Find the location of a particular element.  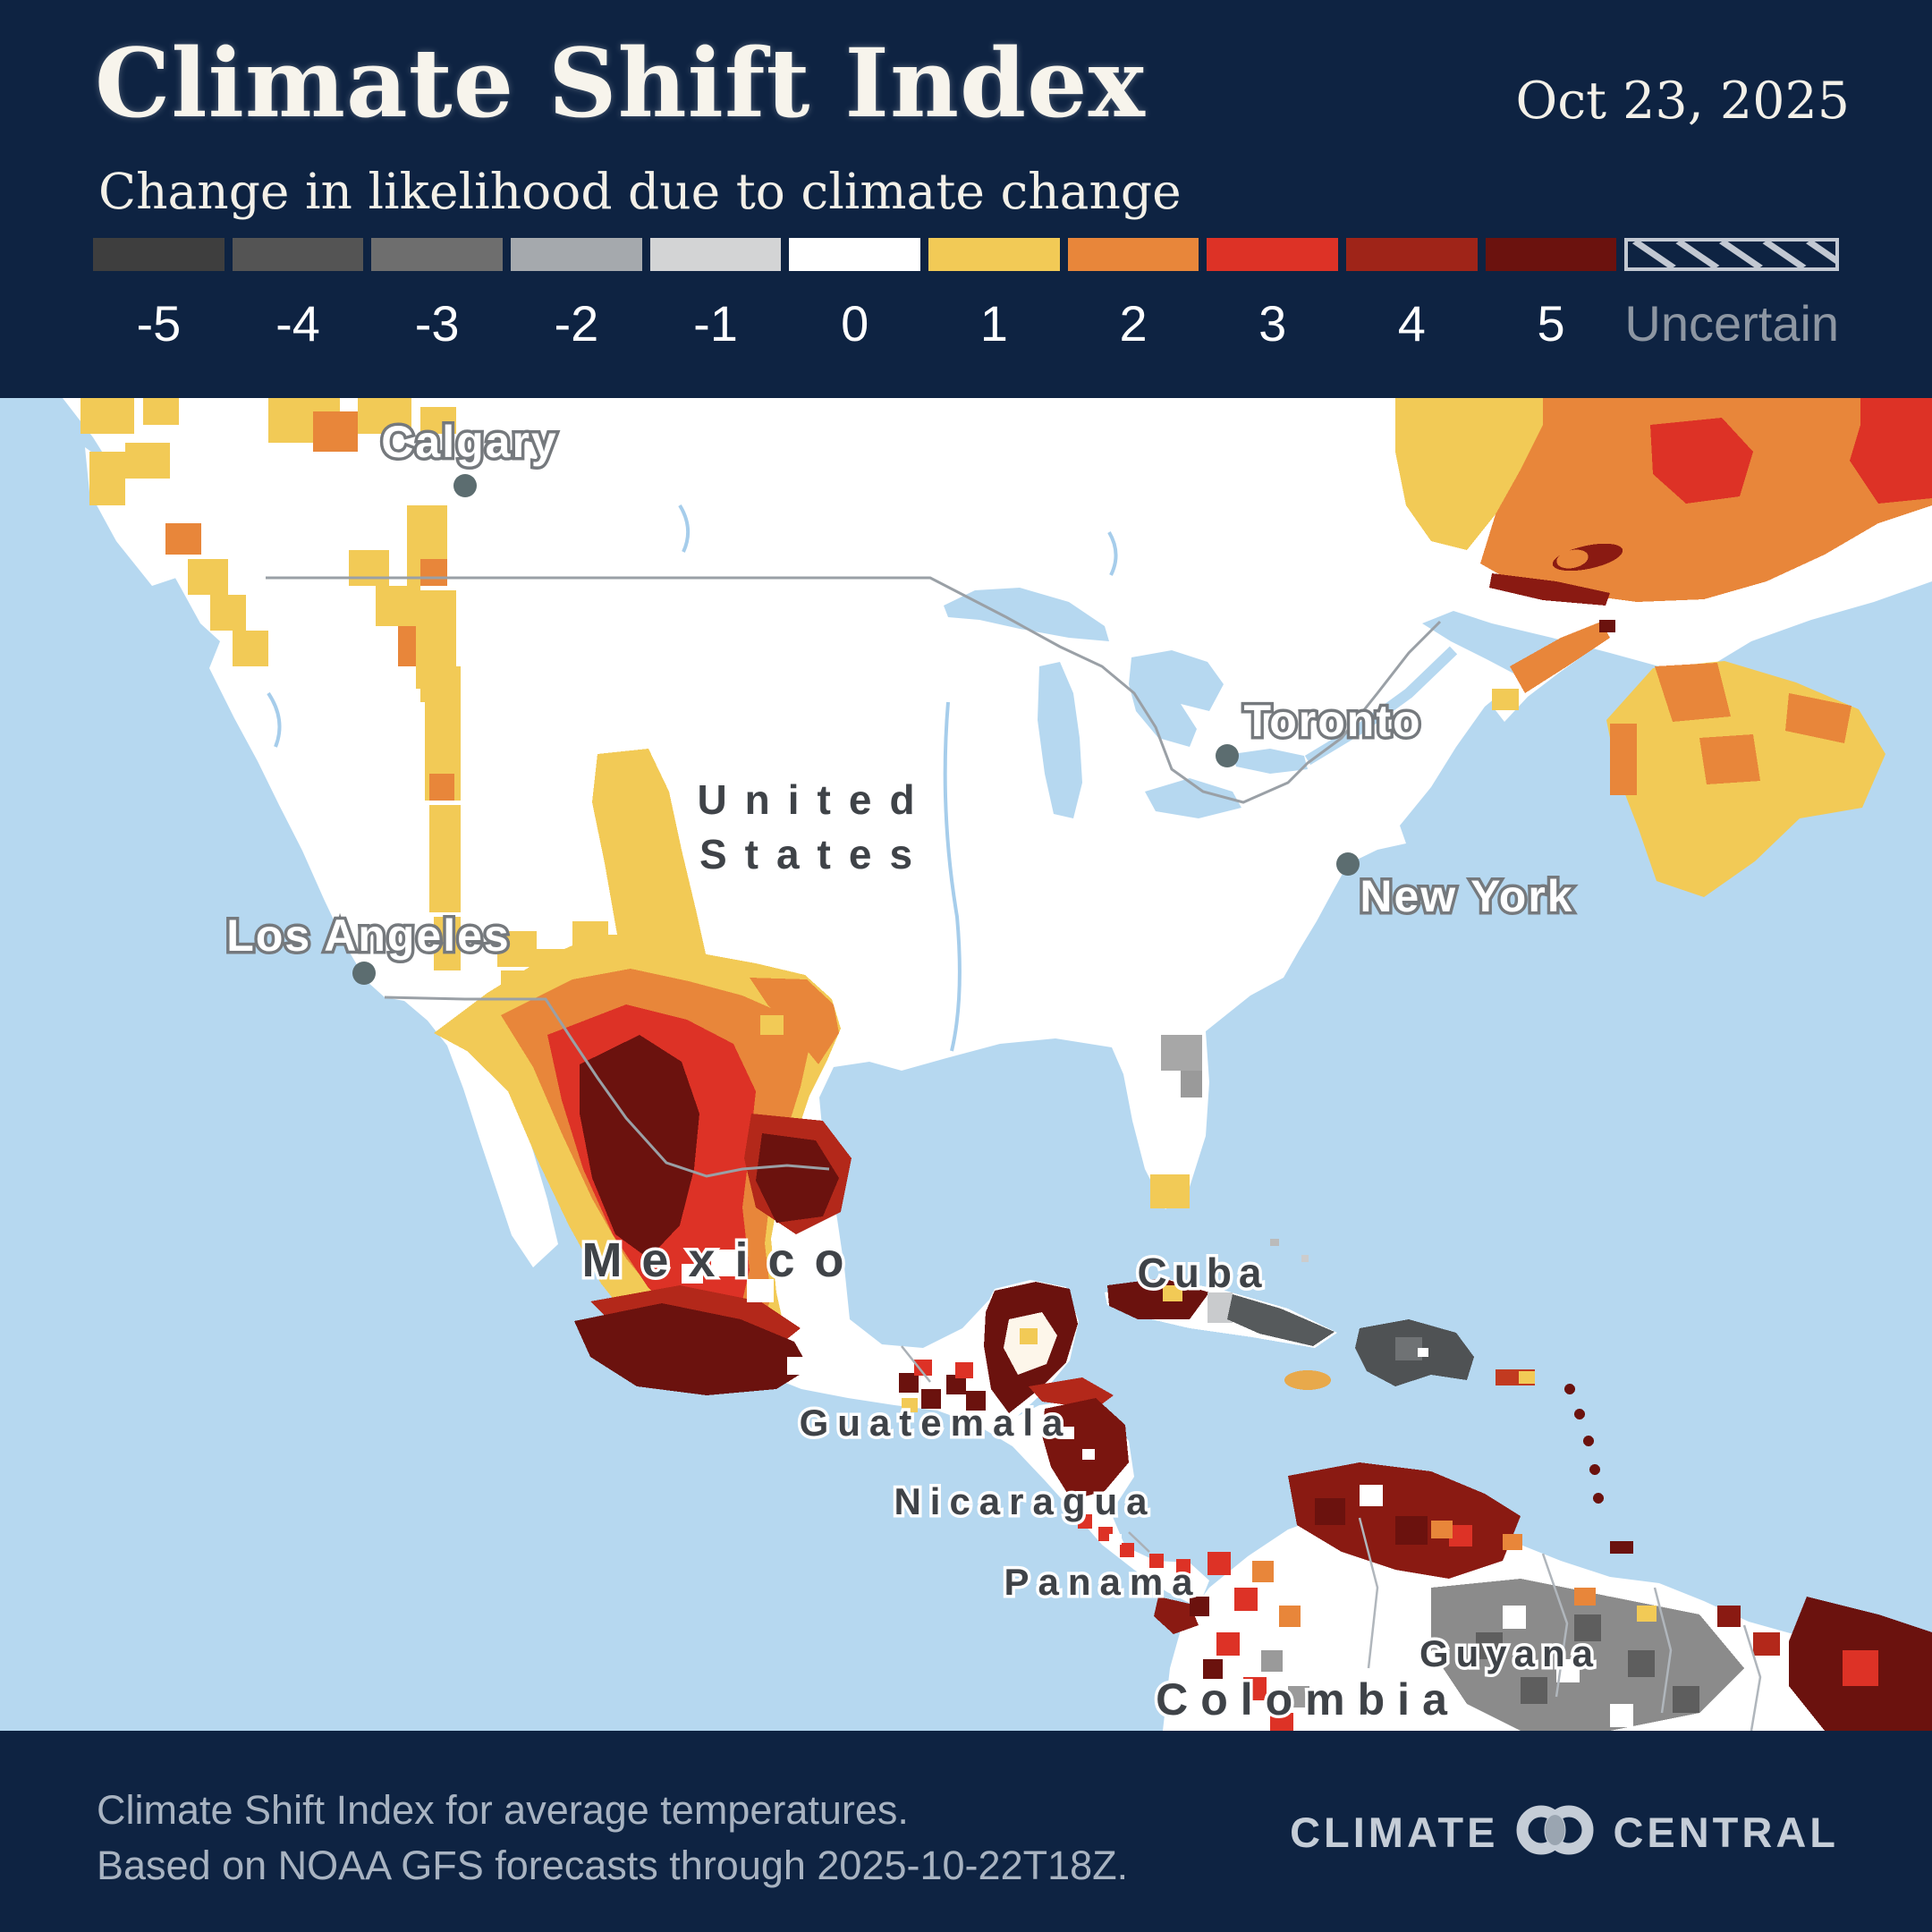

legend-item-neg2: -2 is located at coordinates (576, 295).